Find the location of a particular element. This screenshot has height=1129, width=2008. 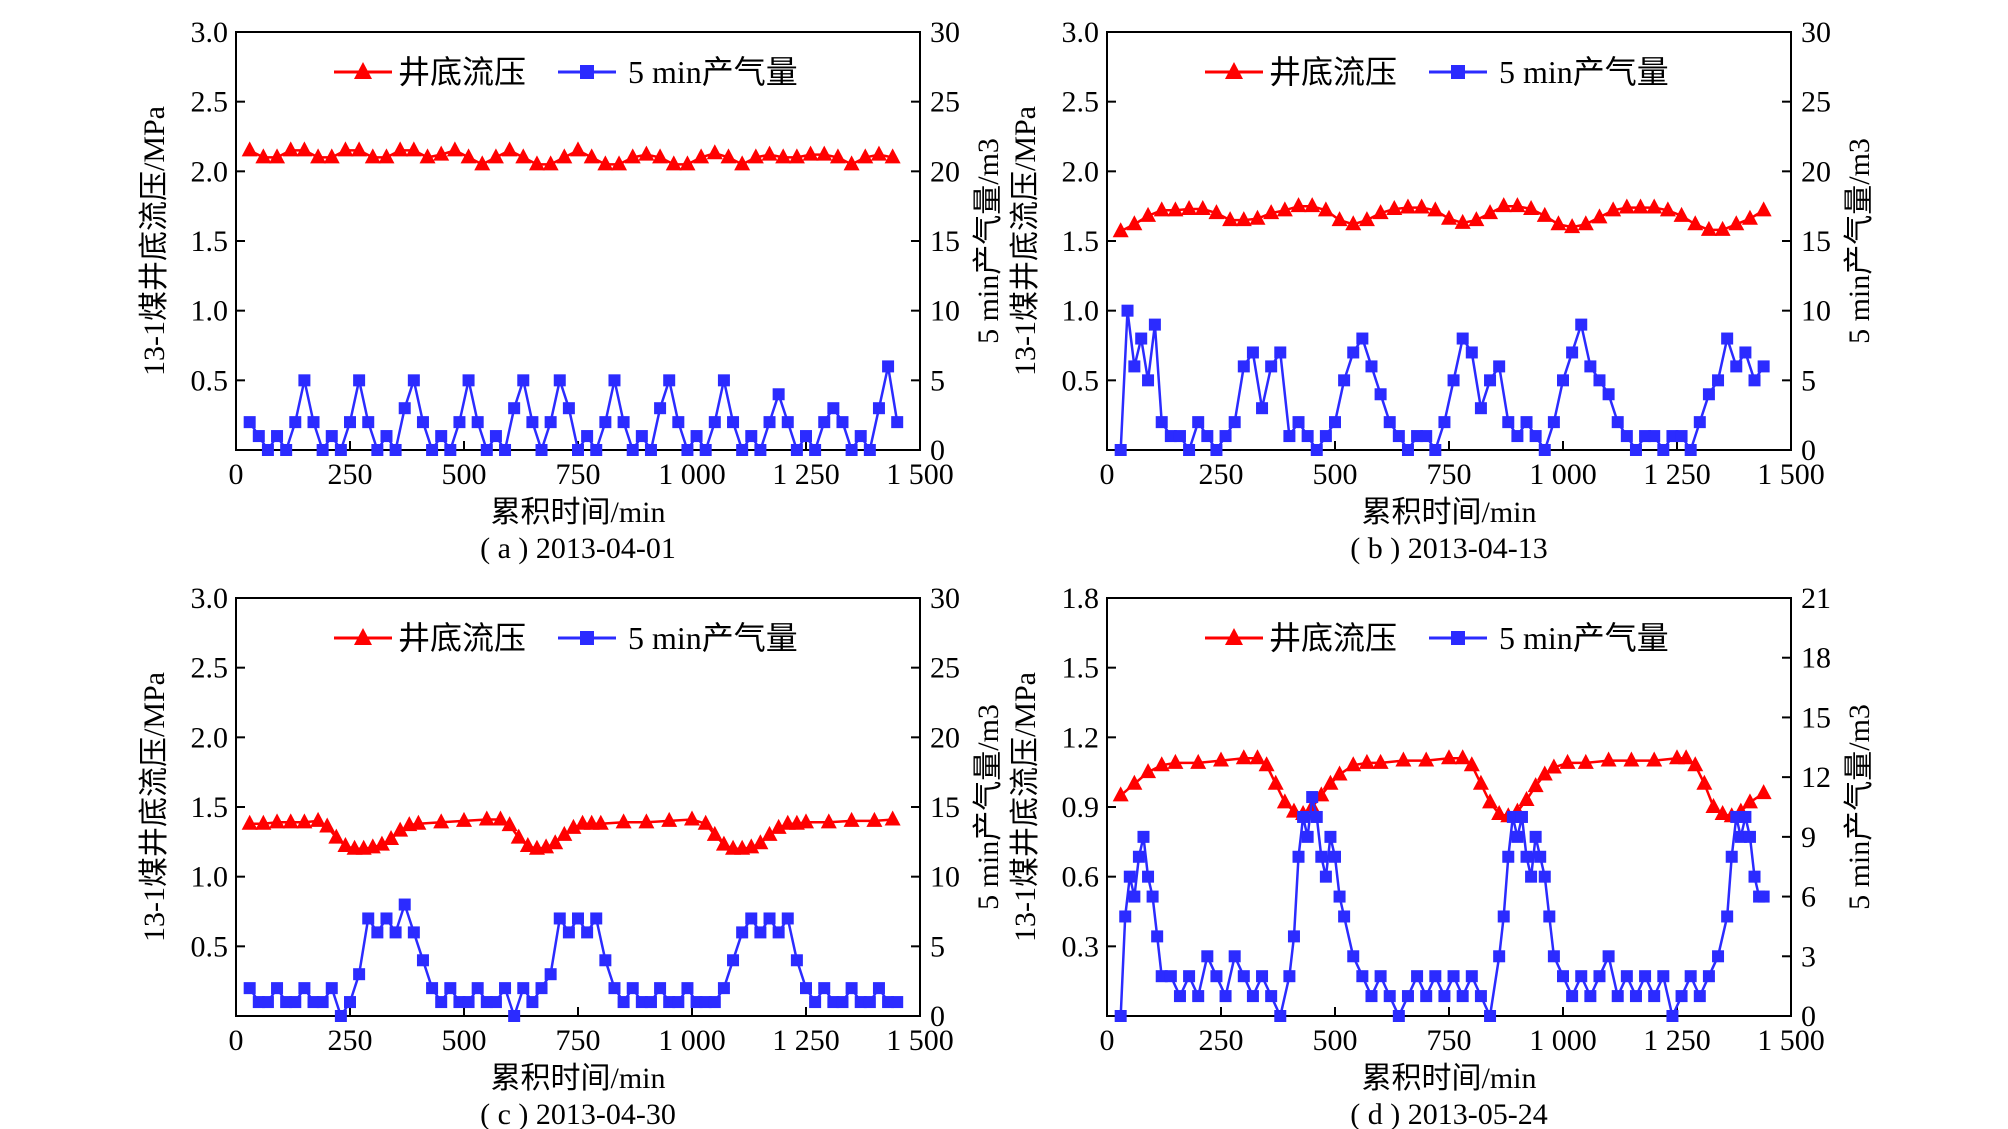

legend-gas-label: 5 min产气量 is located at coordinates (1584, 638).